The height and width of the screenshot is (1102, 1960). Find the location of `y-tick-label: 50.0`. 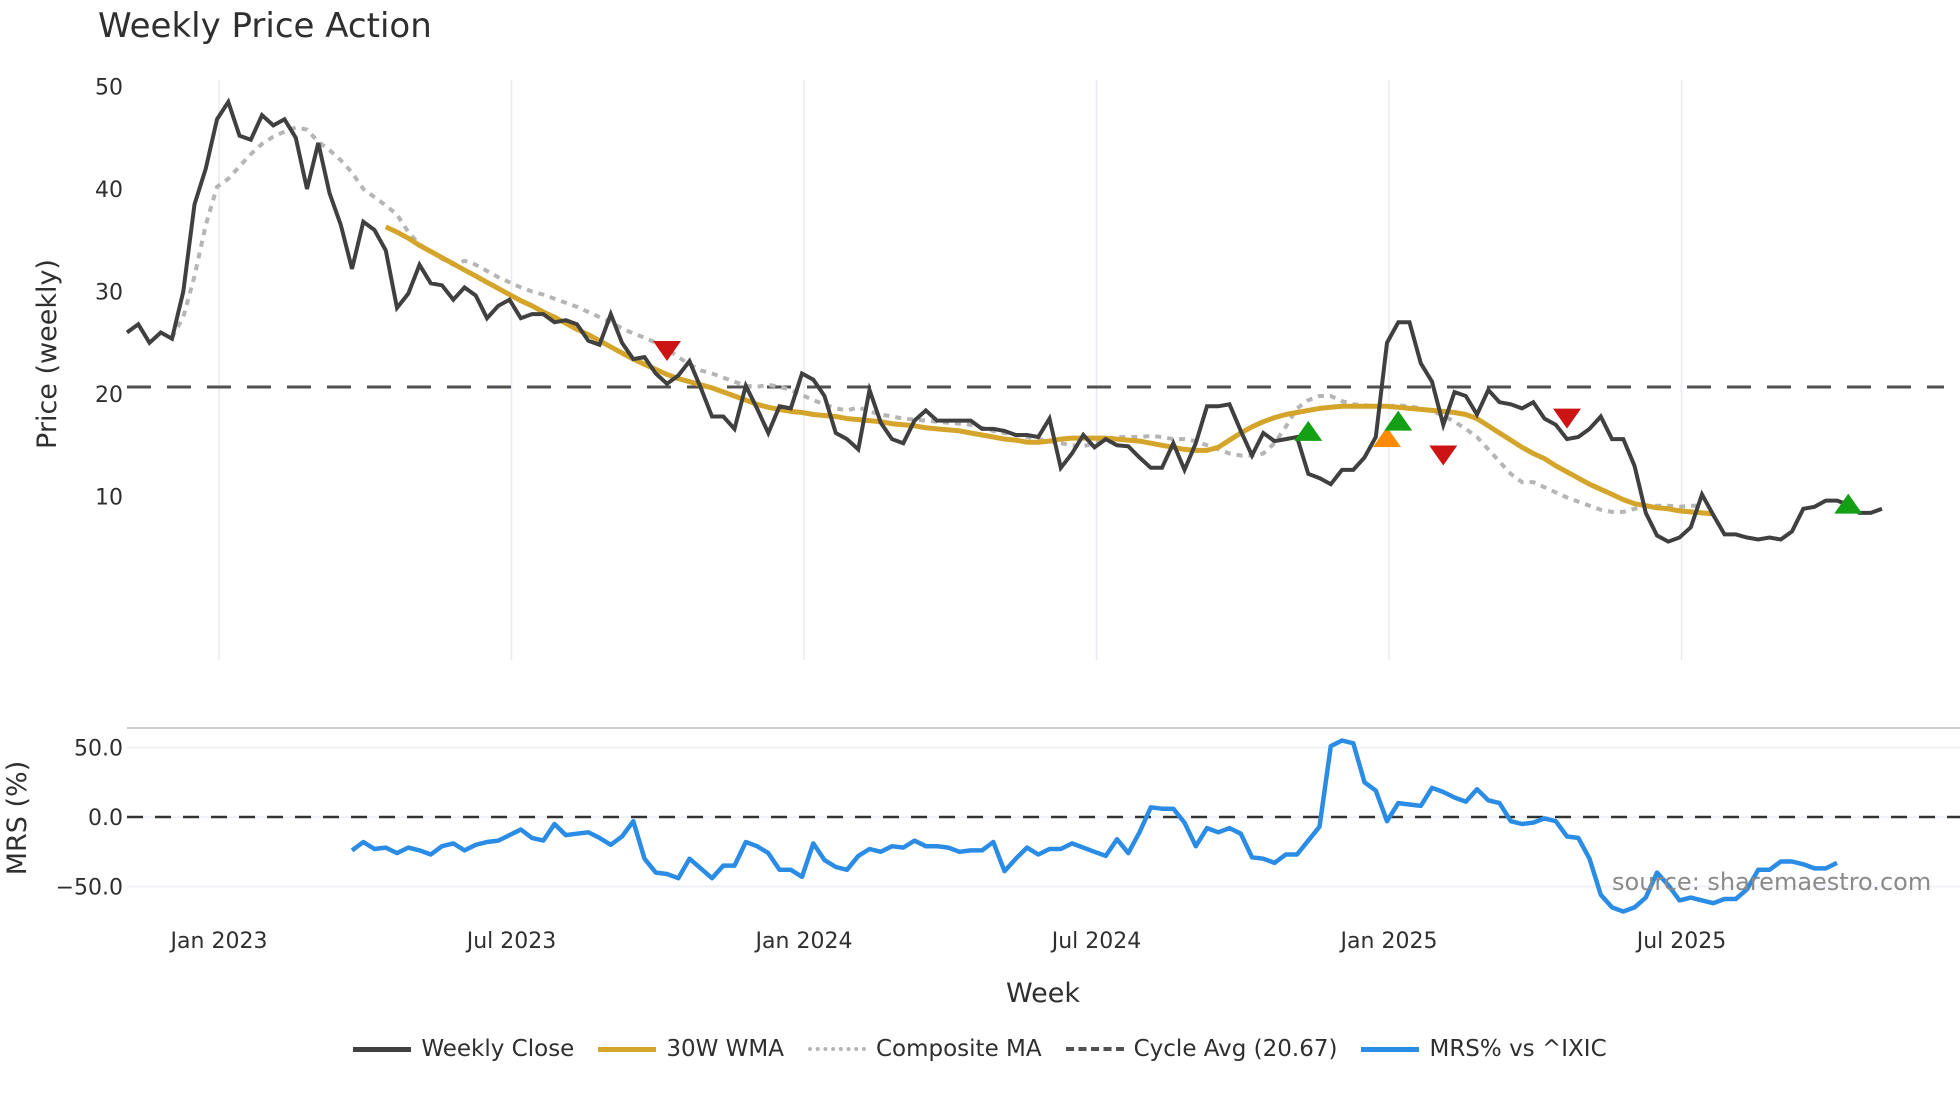

y-tick-label: 50.0 is located at coordinates (98, 749).